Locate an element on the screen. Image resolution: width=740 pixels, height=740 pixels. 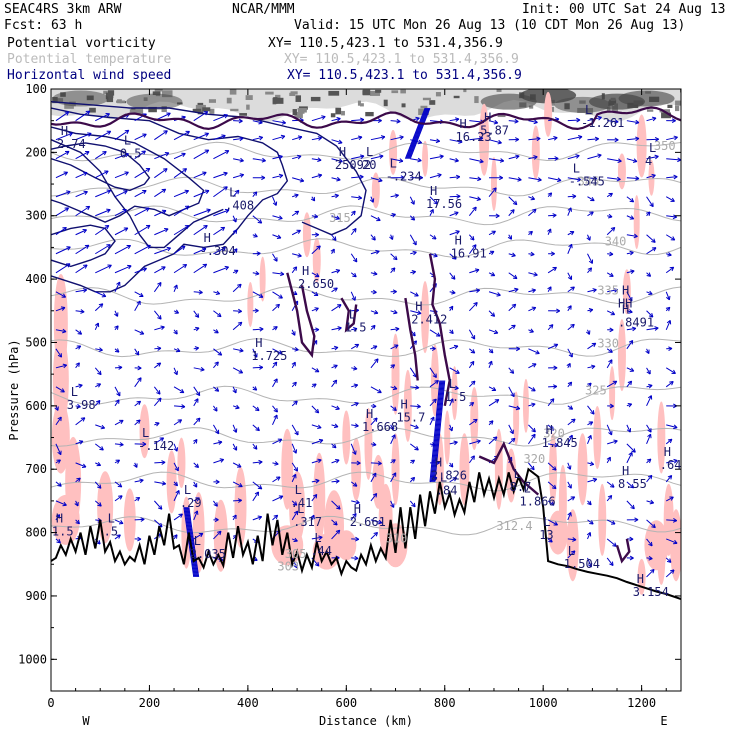
stratosphere-patch is located at coordinates (678, 103).